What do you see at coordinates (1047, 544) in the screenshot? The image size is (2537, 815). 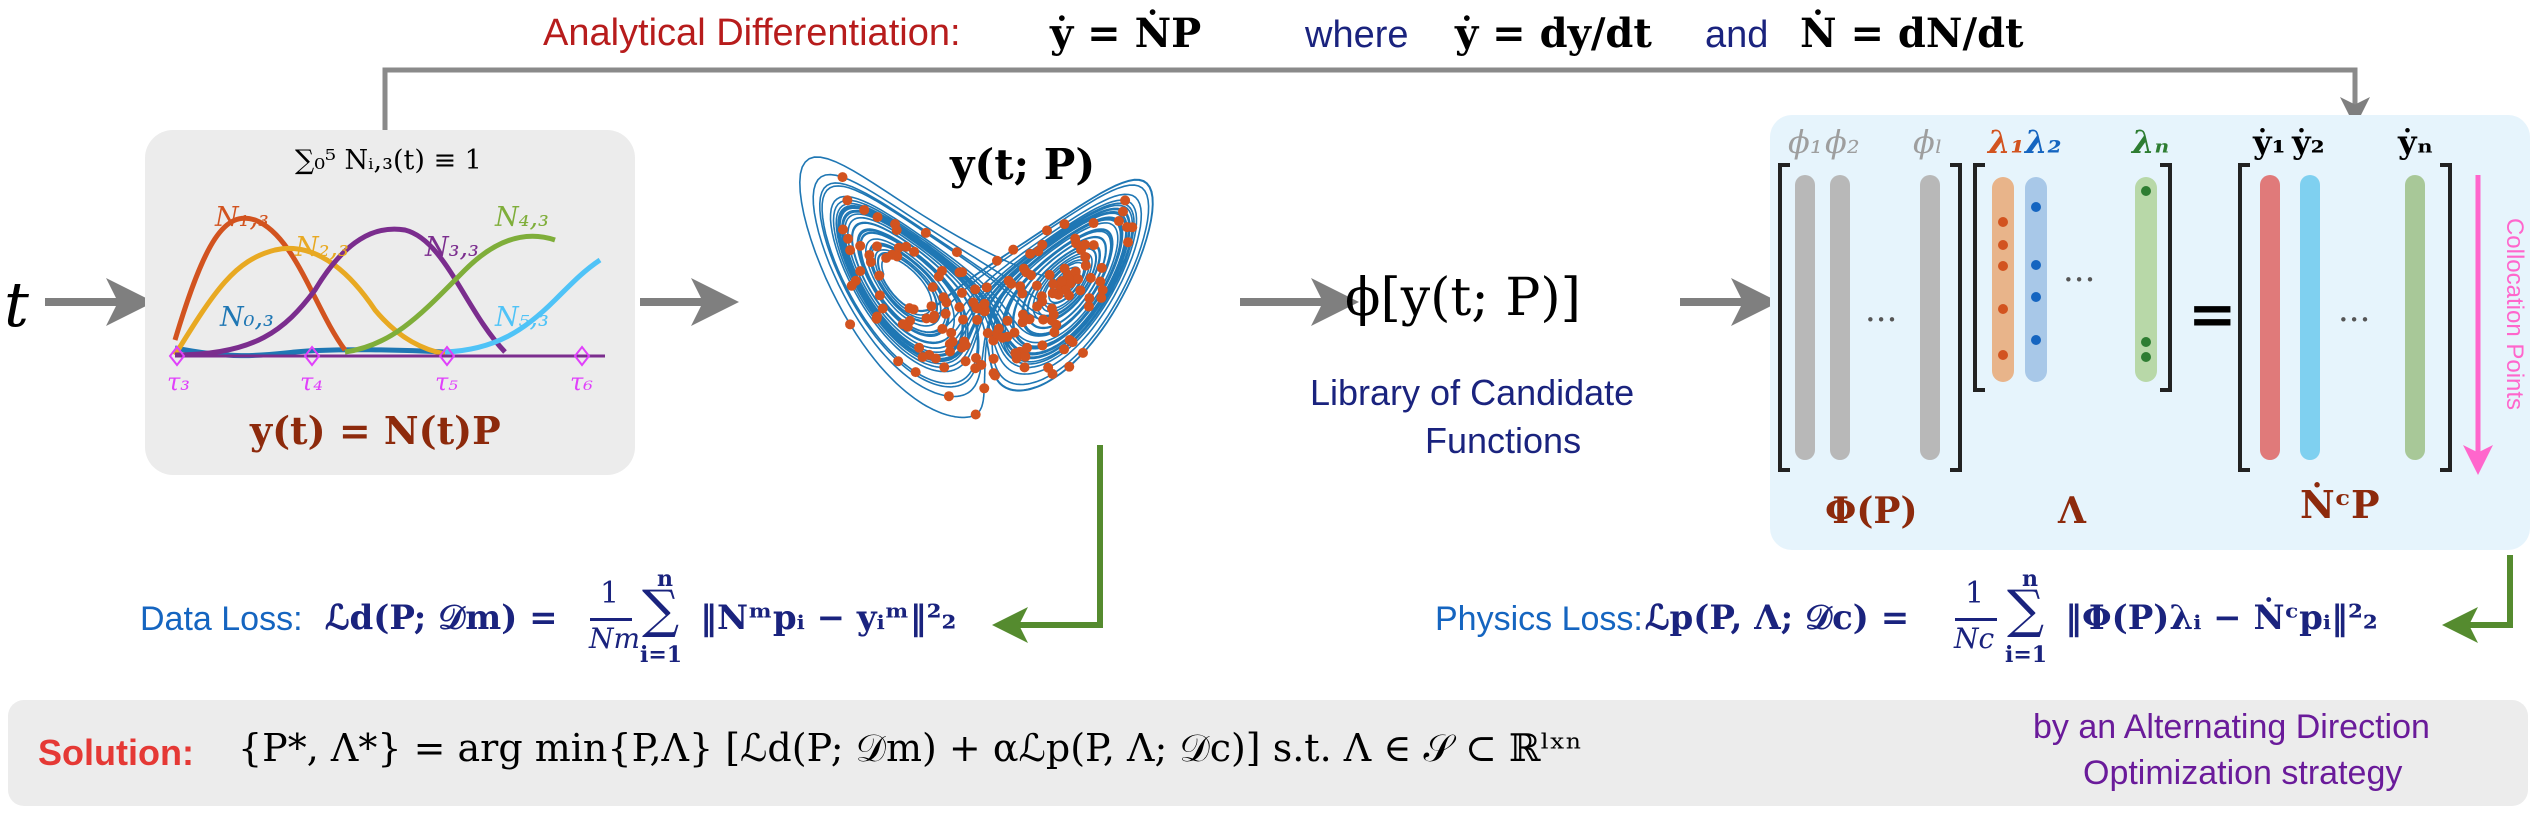 I see `arrow-to-data-loss` at bounding box center [1047, 544].